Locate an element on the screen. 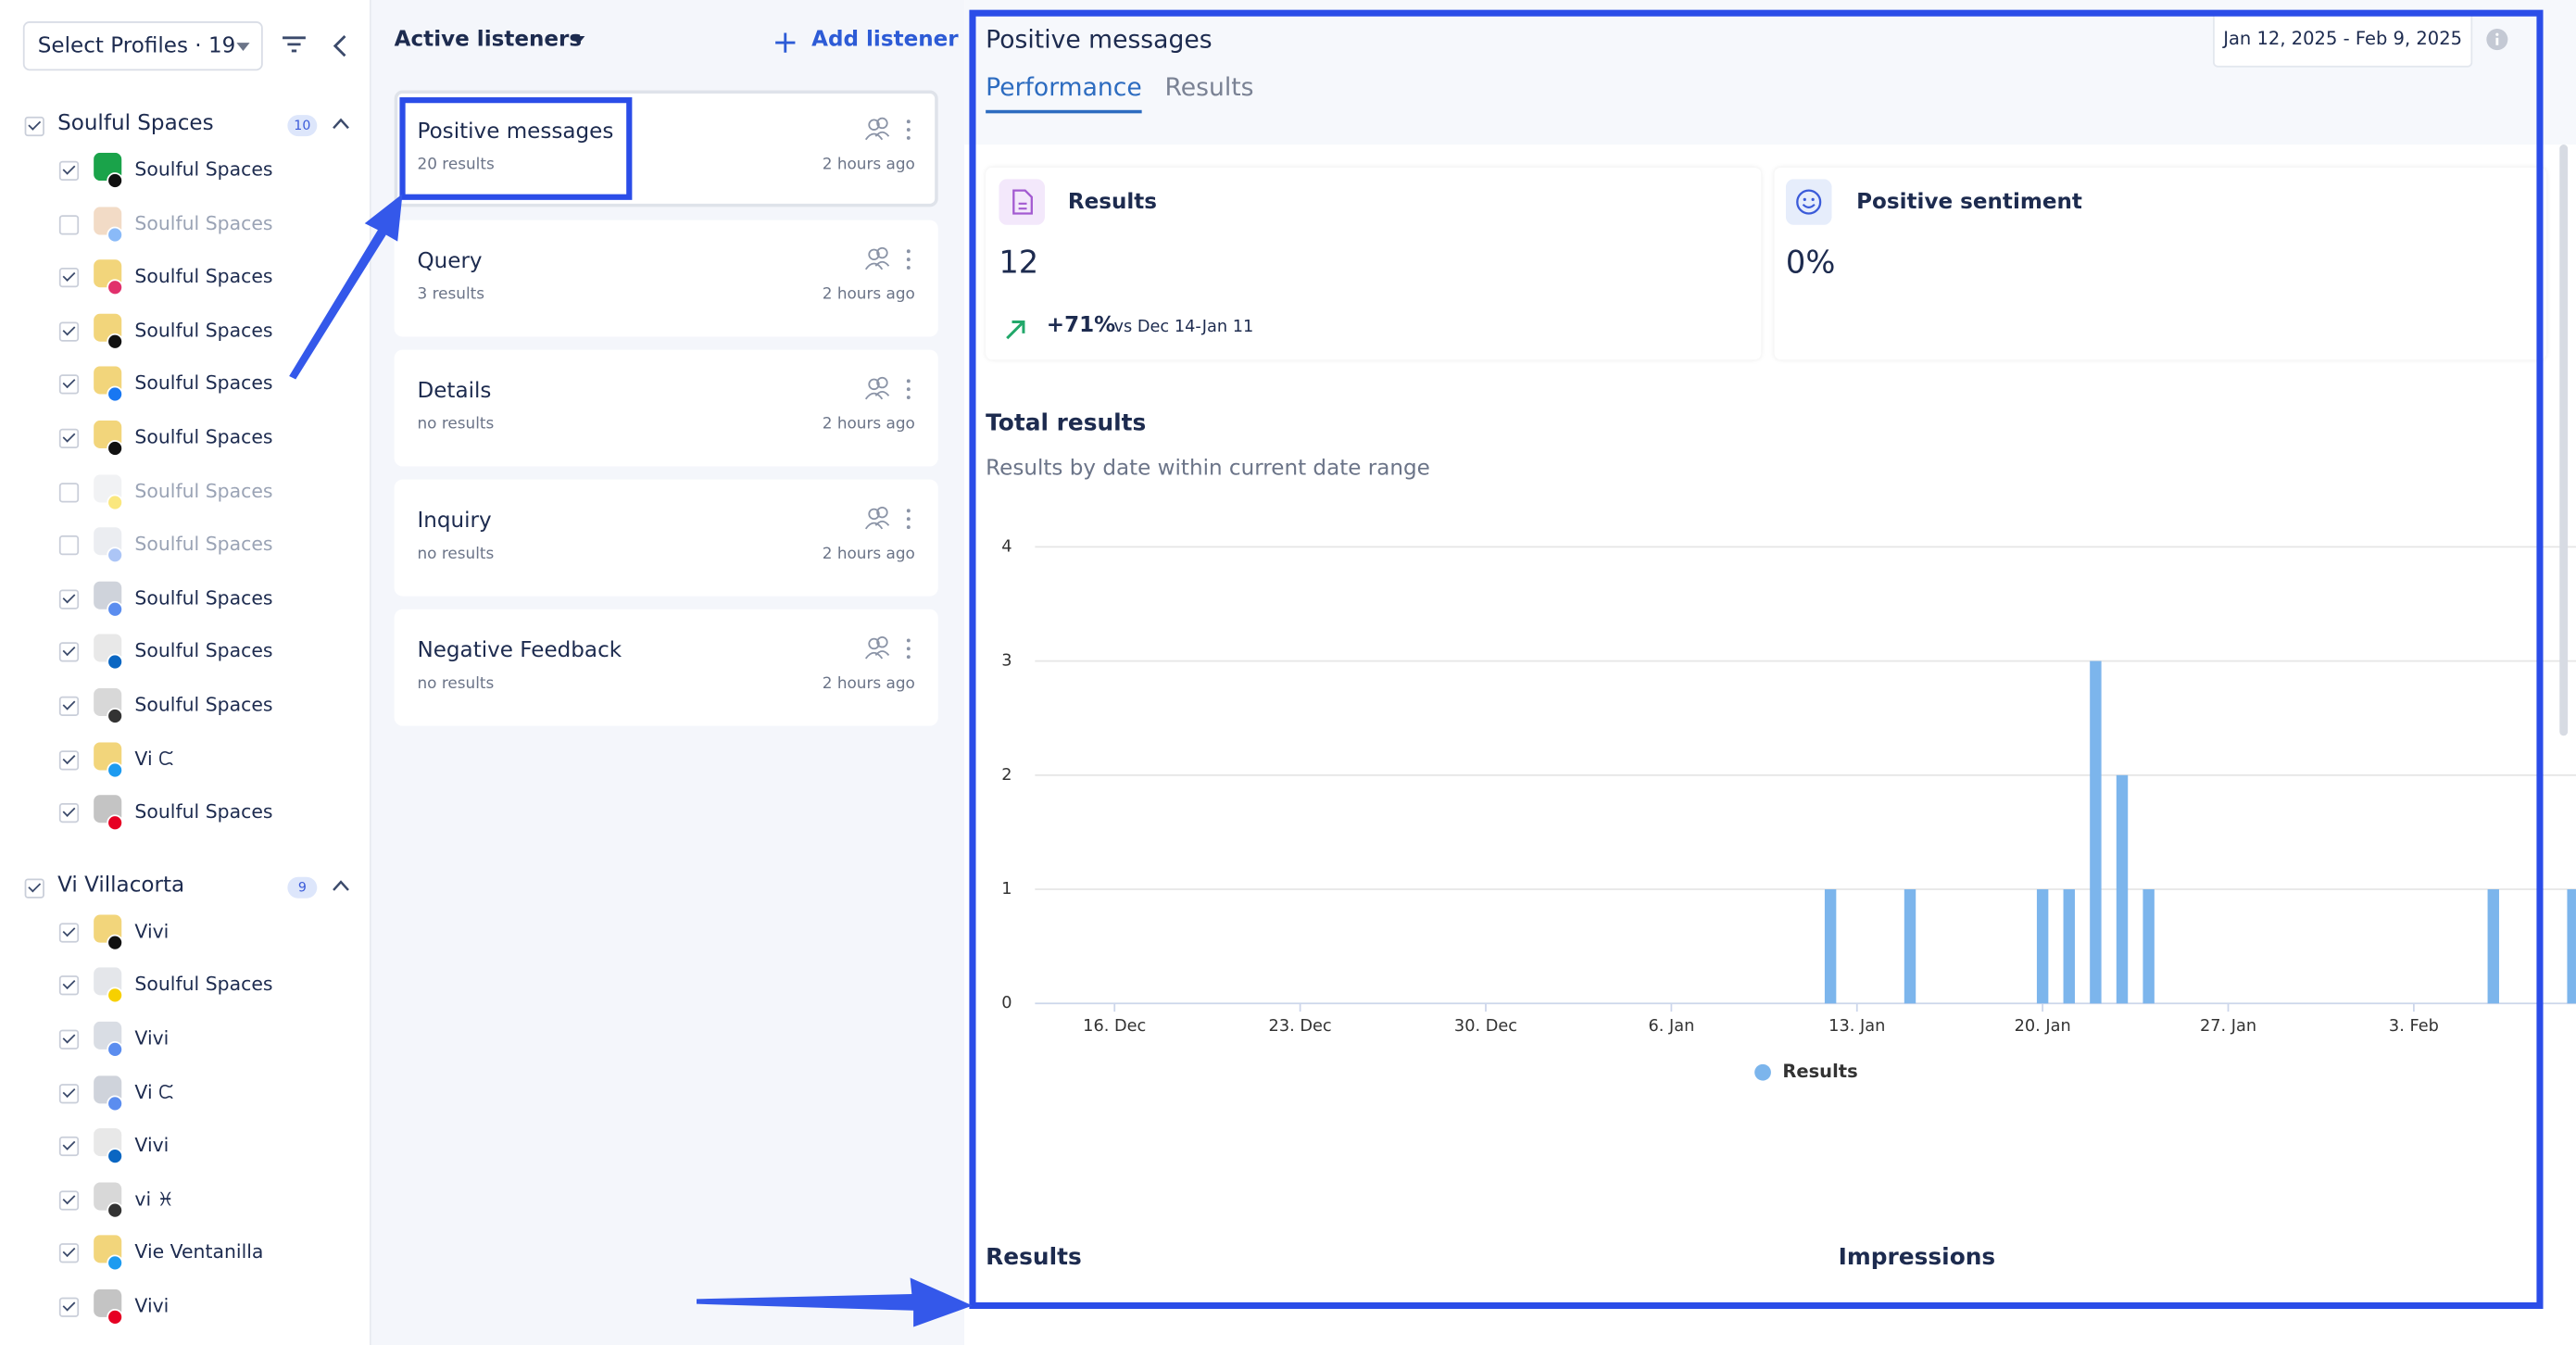 This screenshot has height=1345, width=2576. x-tick-label: 16. Dec is located at coordinates (1114, 1026).